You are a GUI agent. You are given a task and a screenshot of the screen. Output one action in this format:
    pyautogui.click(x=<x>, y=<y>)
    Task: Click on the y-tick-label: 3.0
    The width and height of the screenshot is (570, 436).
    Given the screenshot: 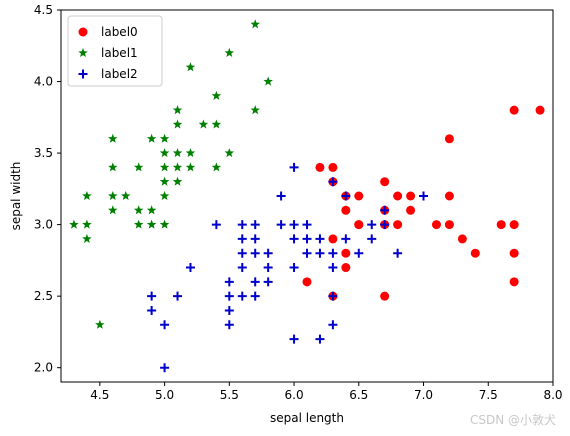 What is the action you would take?
    pyautogui.click(x=43, y=225)
    